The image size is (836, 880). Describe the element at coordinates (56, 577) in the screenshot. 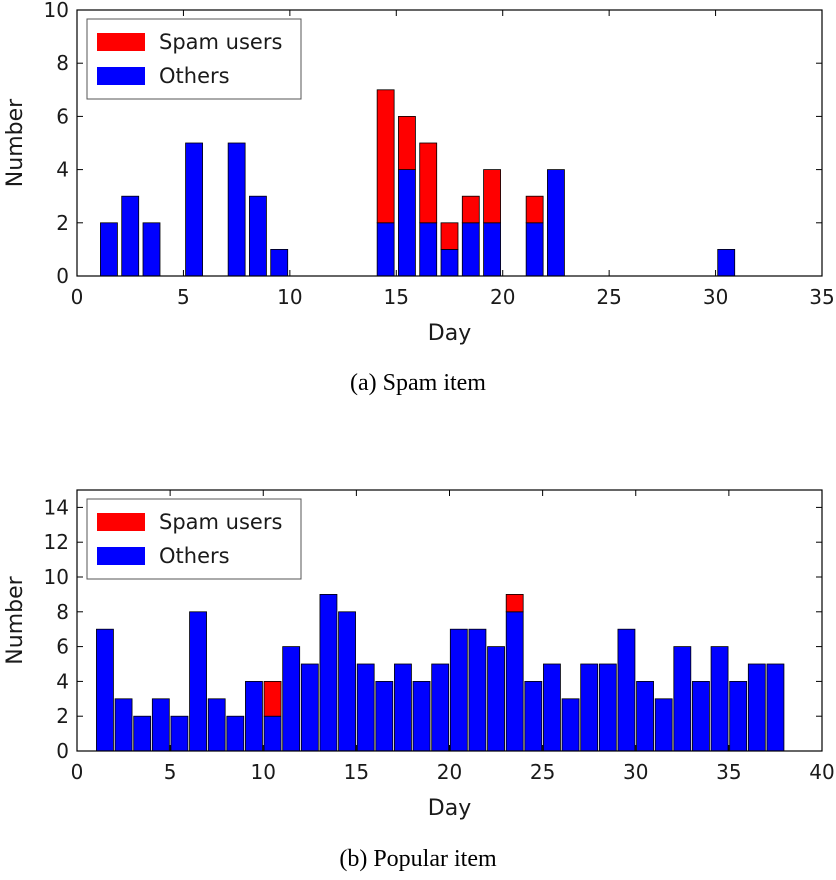

I see `y-tick-label-b-5: 10` at that location.